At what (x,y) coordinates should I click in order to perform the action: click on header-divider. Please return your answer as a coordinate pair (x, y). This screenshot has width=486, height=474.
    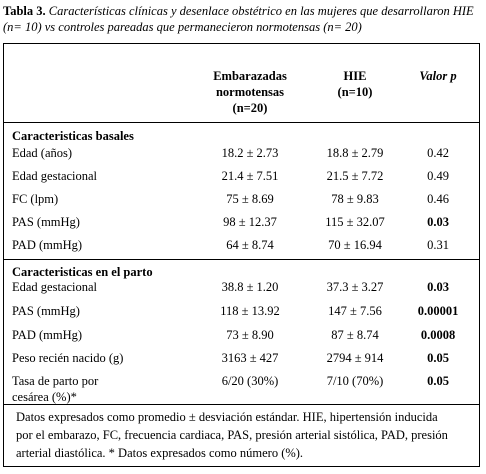
    Looking at the image, I should click on (241, 122).